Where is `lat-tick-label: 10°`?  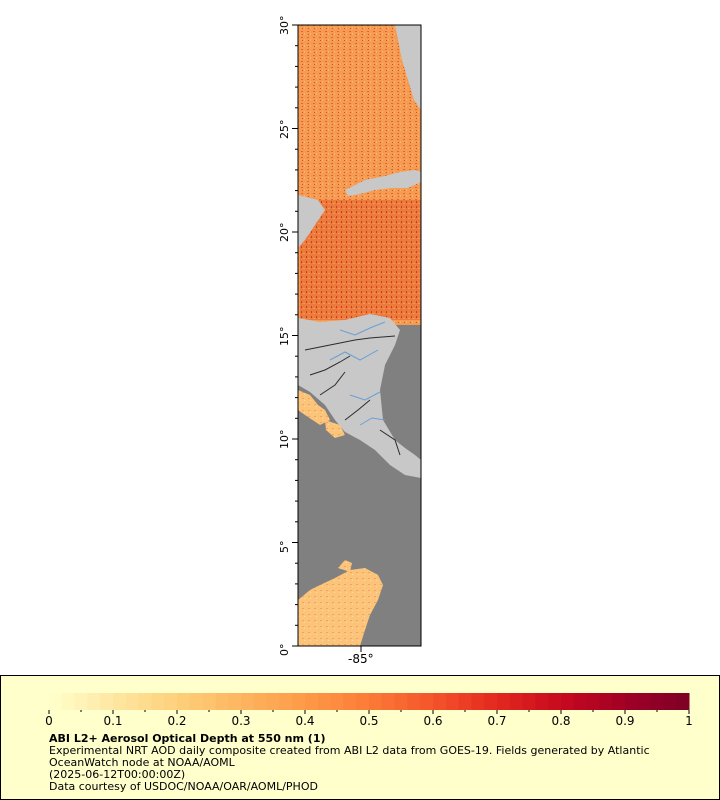
lat-tick-label: 10° is located at coordinates (284, 439).